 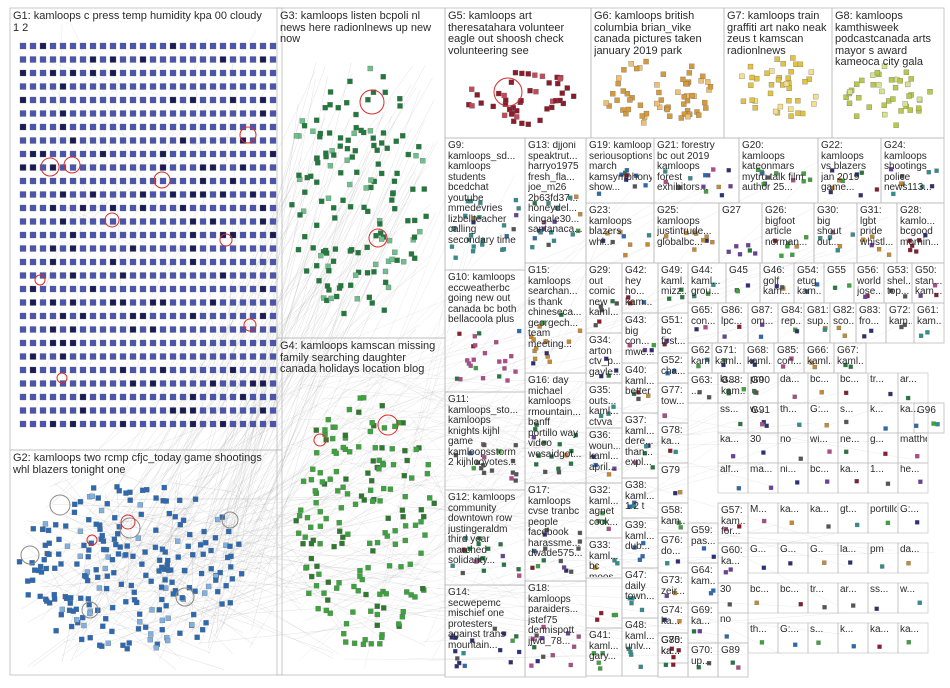 What do you see at coordinates (320, 440) in the screenshot?
I see `g4-highlight-ring` at bounding box center [320, 440].